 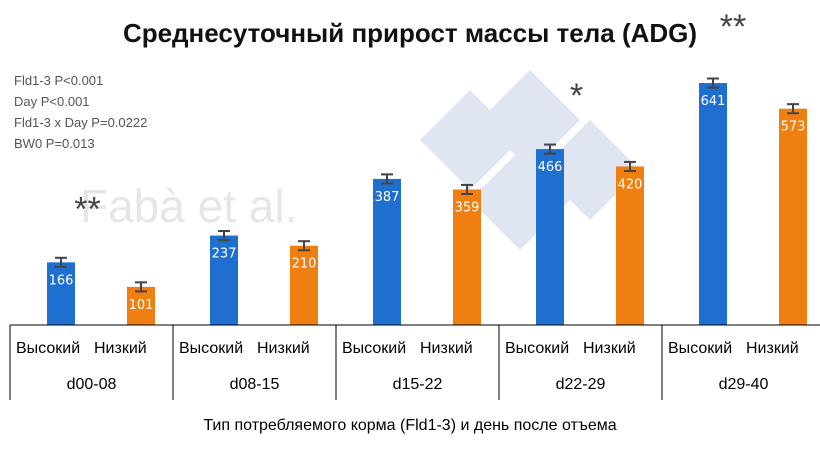 What do you see at coordinates (188, 206) in the screenshot?
I see `watermark-text: Fabà et al.` at bounding box center [188, 206].